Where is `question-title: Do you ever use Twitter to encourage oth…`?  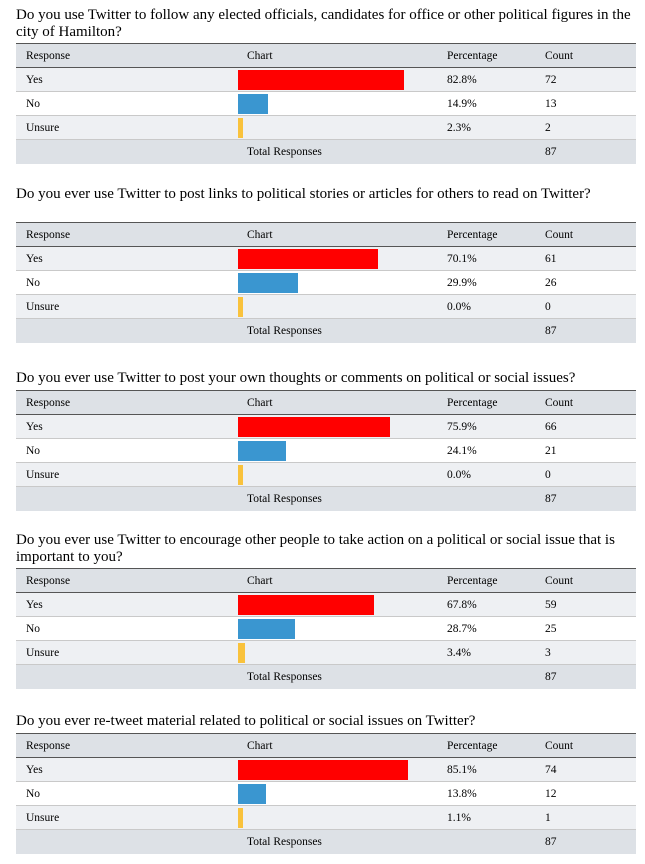
question-title: Do you ever use Twitter to encourage oth… is located at coordinates (315, 548).